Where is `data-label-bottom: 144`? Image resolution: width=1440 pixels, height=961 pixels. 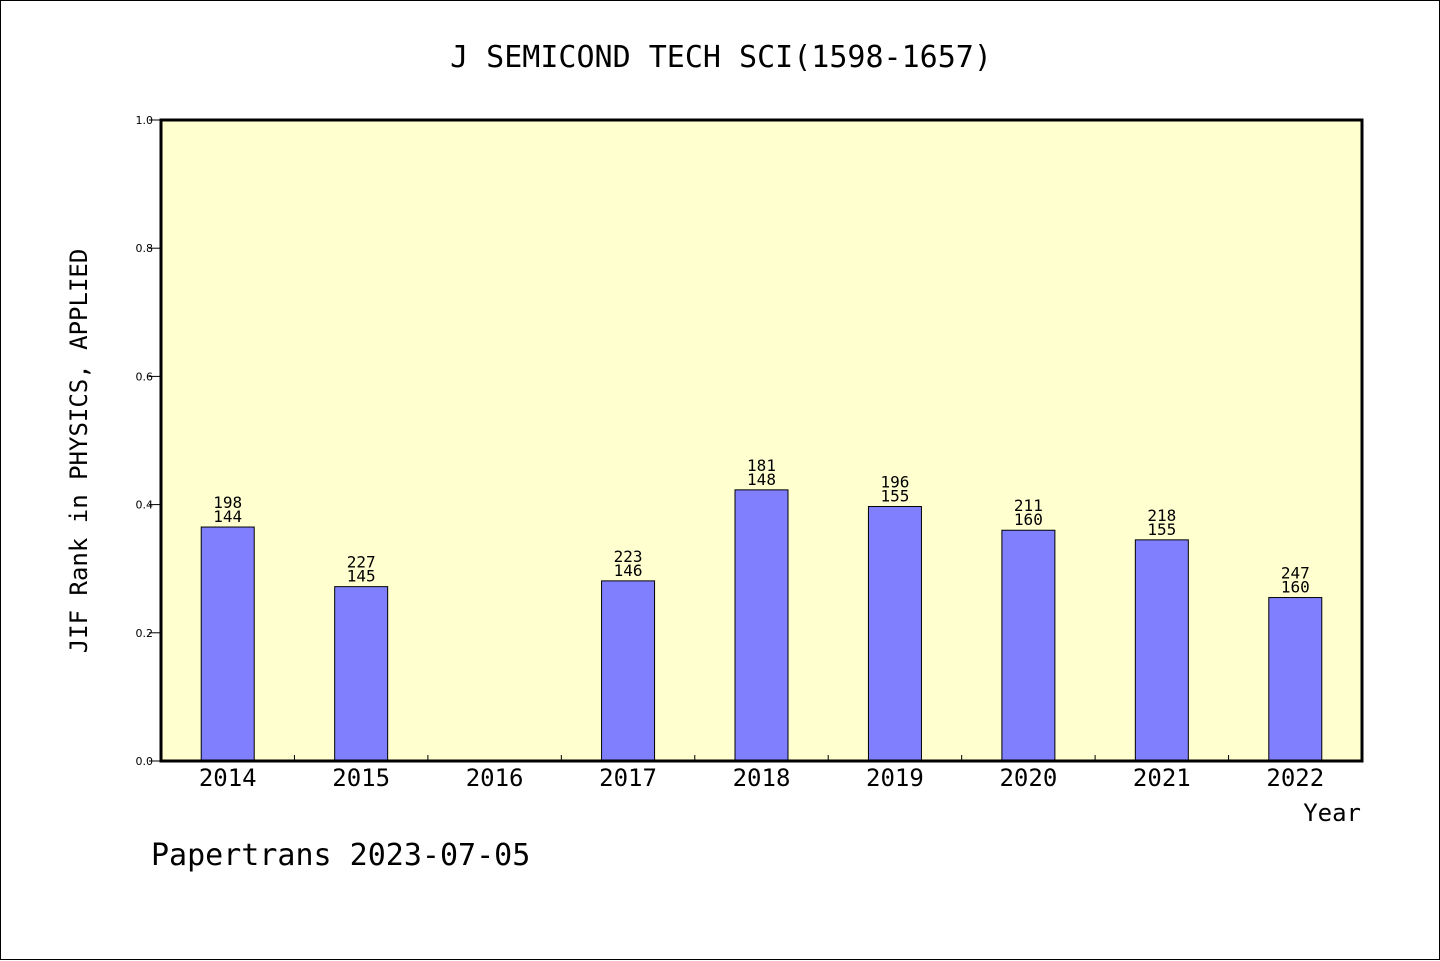 data-label-bottom: 144 is located at coordinates (227, 516).